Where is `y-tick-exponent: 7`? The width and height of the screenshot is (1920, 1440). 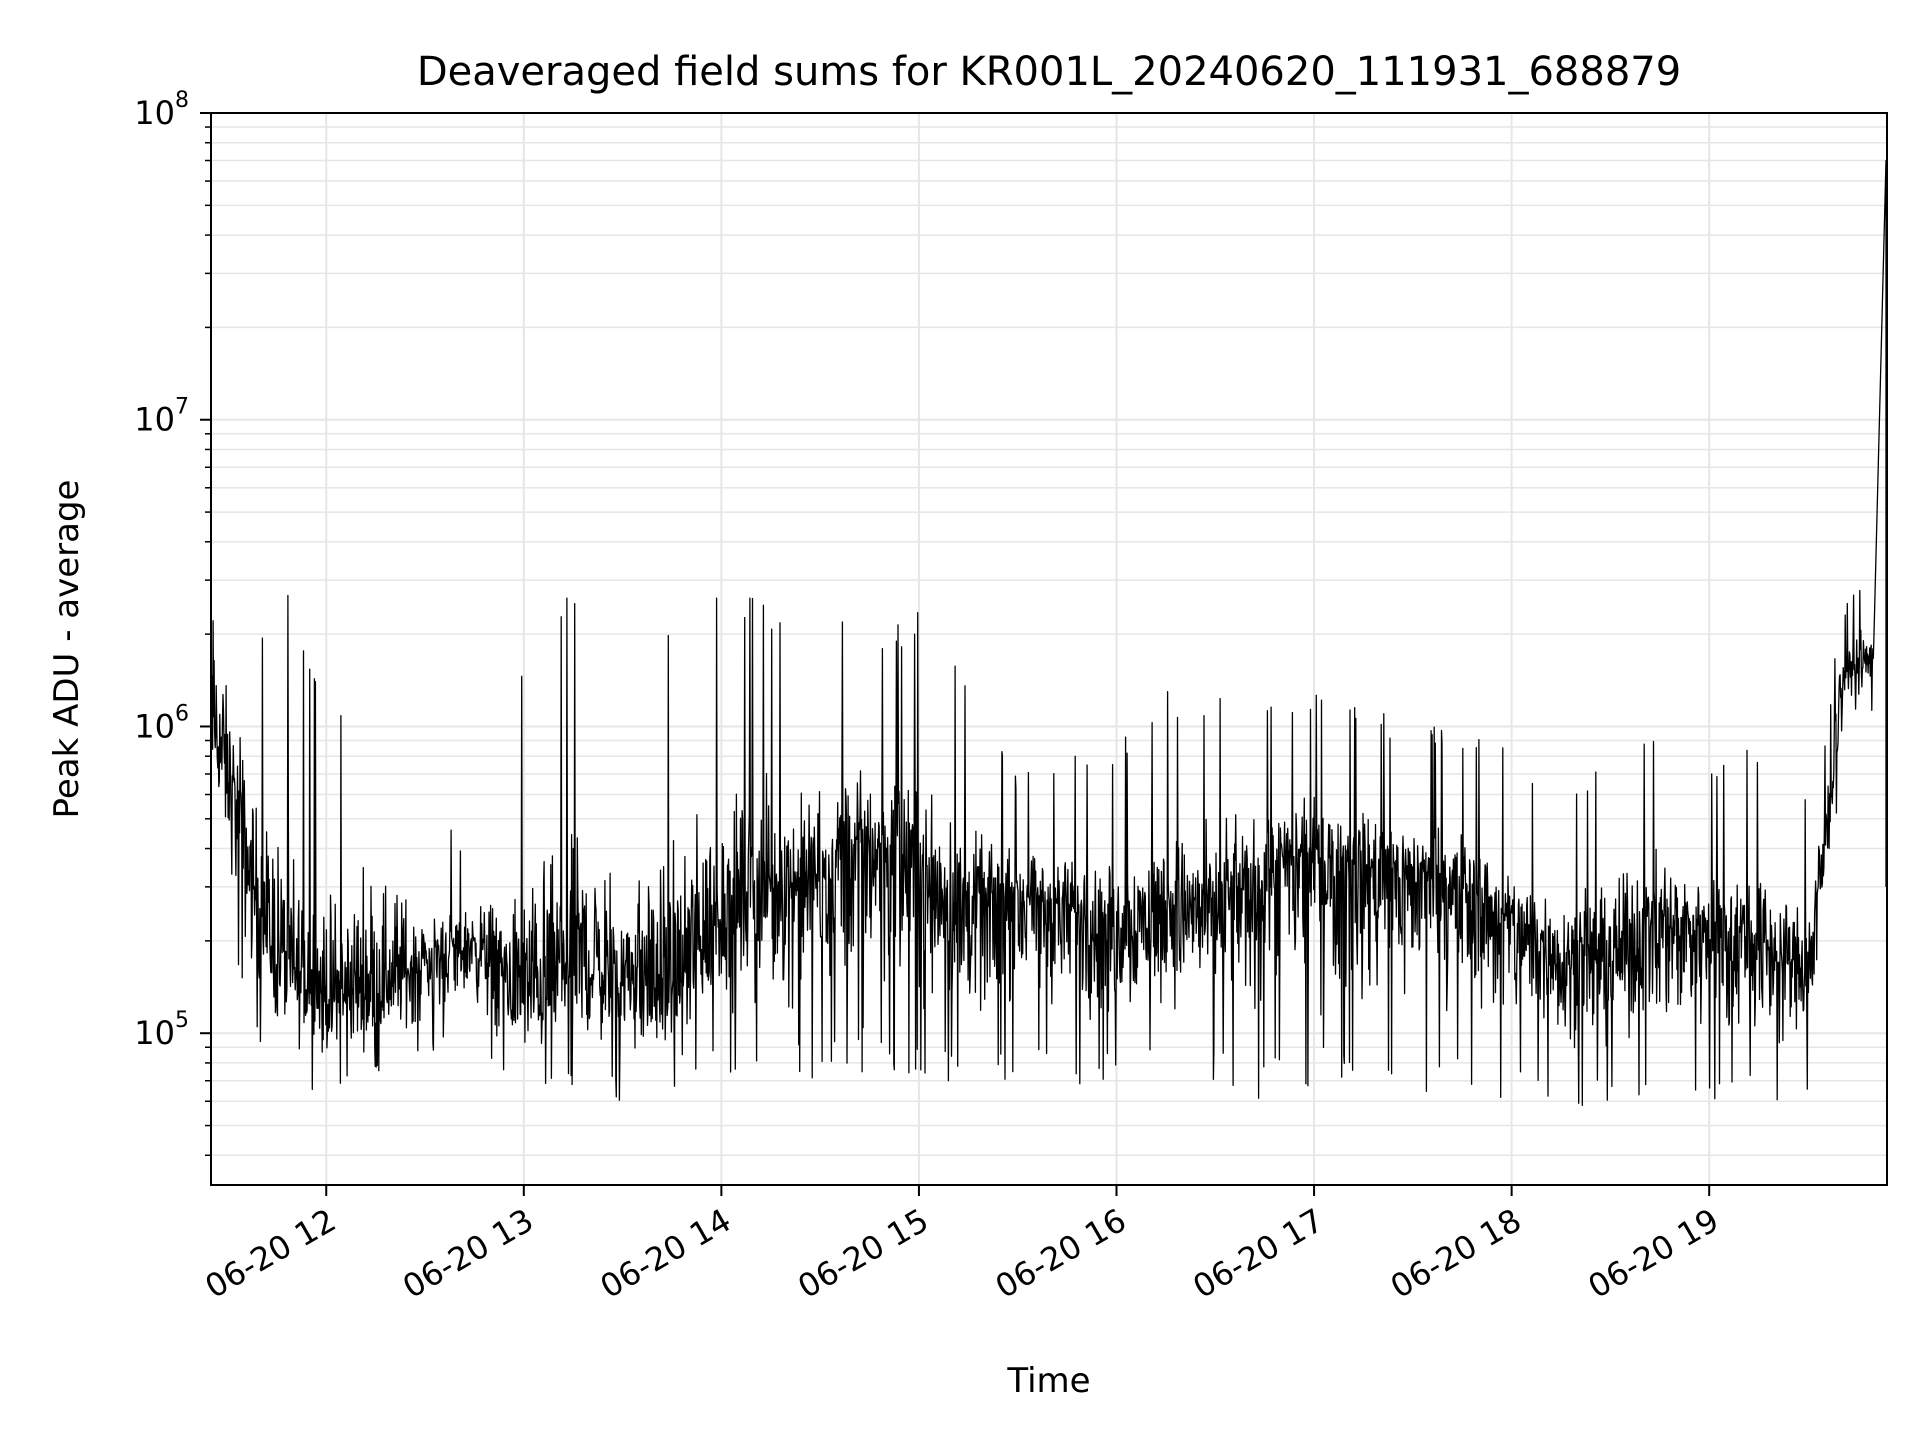 y-tick-exponent: 7 is located at coordinates (182, 407).